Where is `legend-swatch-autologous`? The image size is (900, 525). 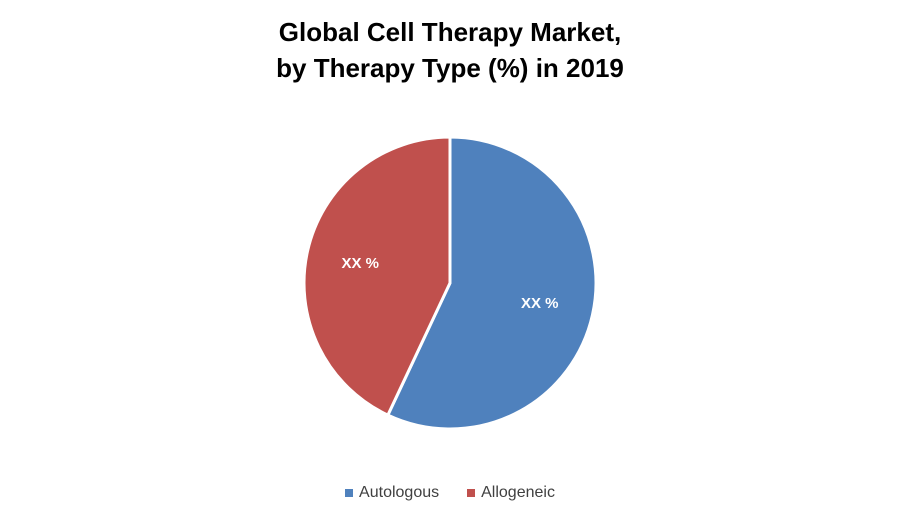
legend-swatch-autologous is located at coordinates (349, 493).